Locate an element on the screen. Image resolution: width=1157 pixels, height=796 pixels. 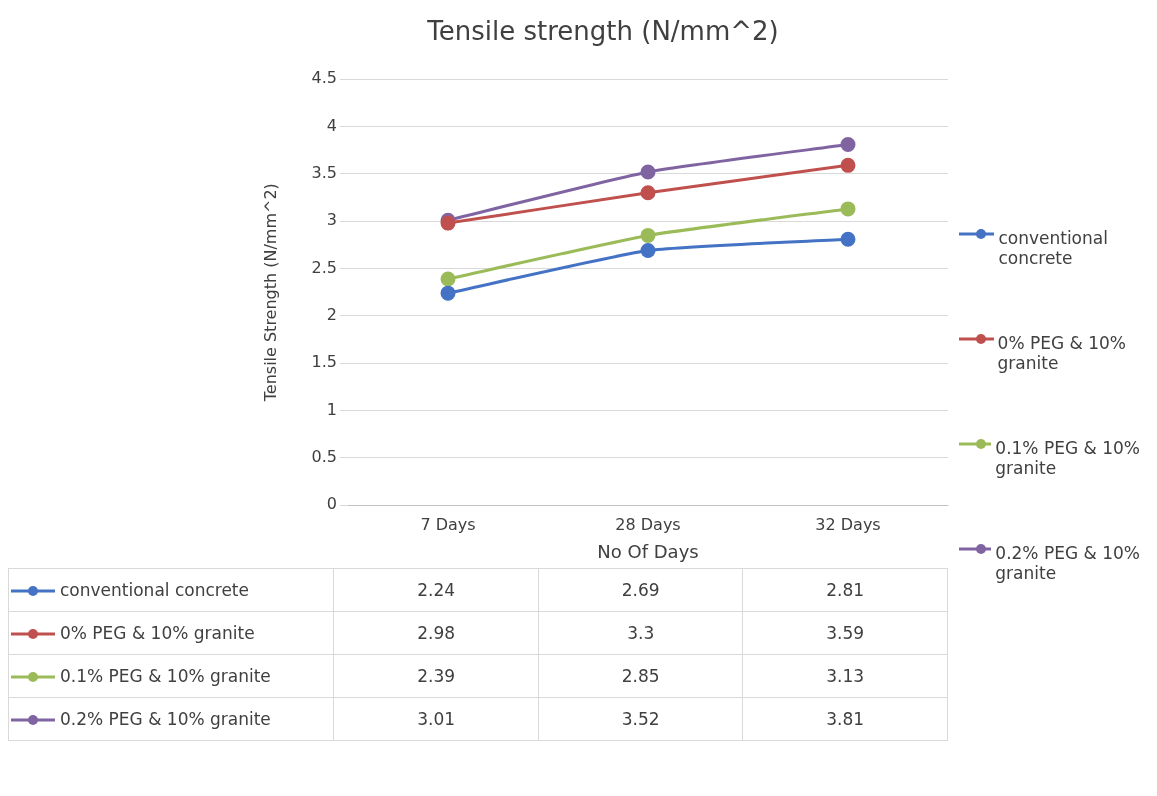
chart-title: Tensile strength (N/mm^2) is located at coordinates (602, 31).